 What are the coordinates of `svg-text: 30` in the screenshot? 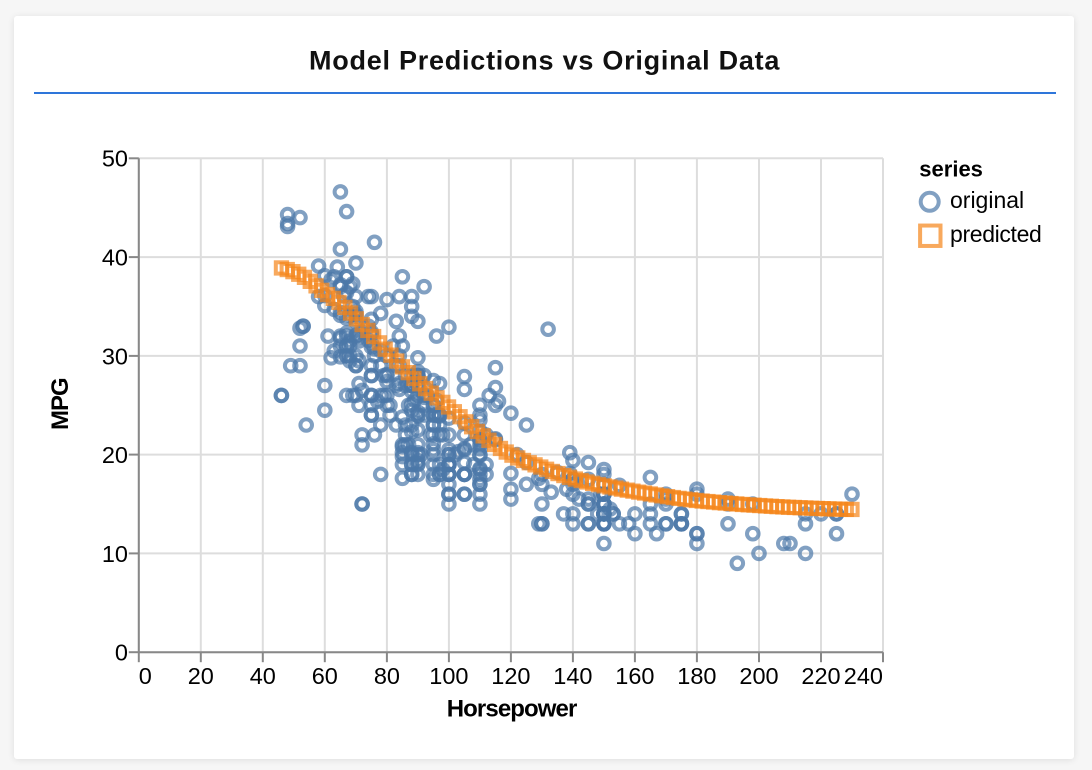 It's located at (115, 356).